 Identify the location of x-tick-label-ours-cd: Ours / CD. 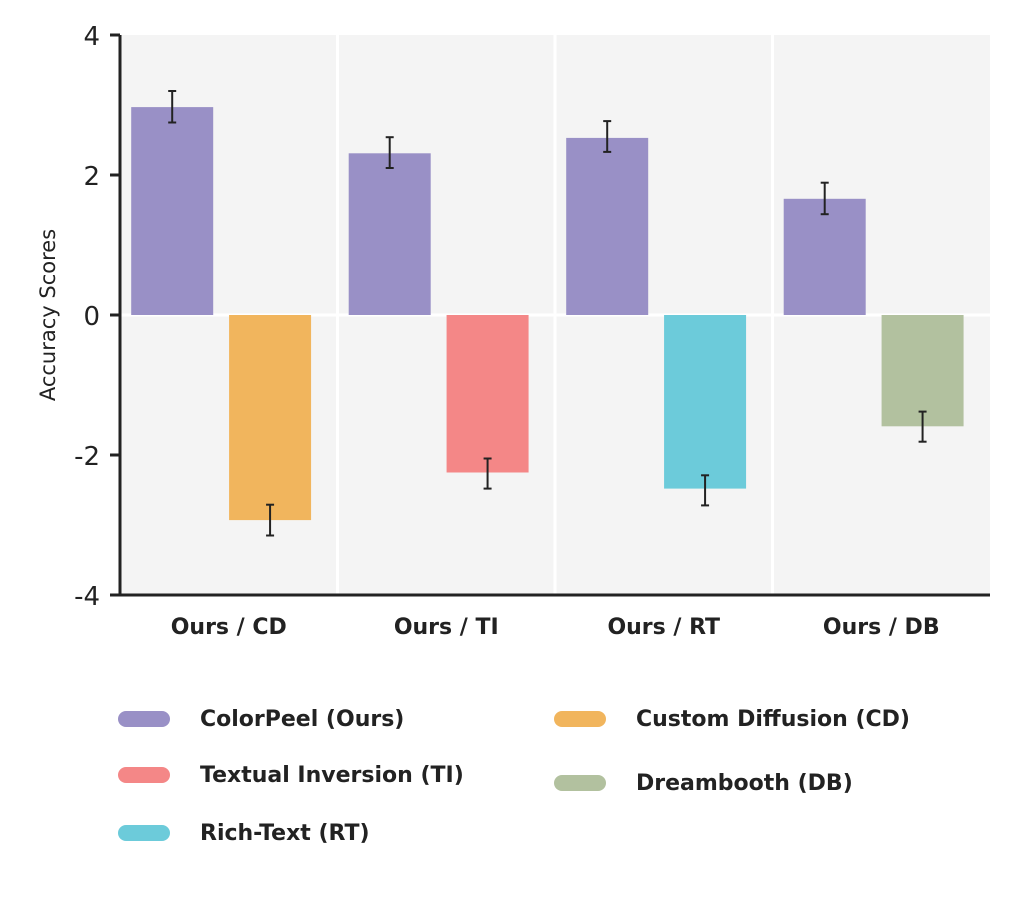
(229, 627).